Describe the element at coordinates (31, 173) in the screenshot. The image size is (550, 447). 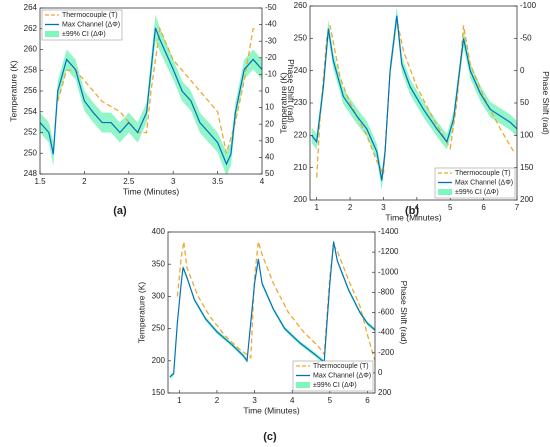
I see `y-tick-label: 248` at that location.